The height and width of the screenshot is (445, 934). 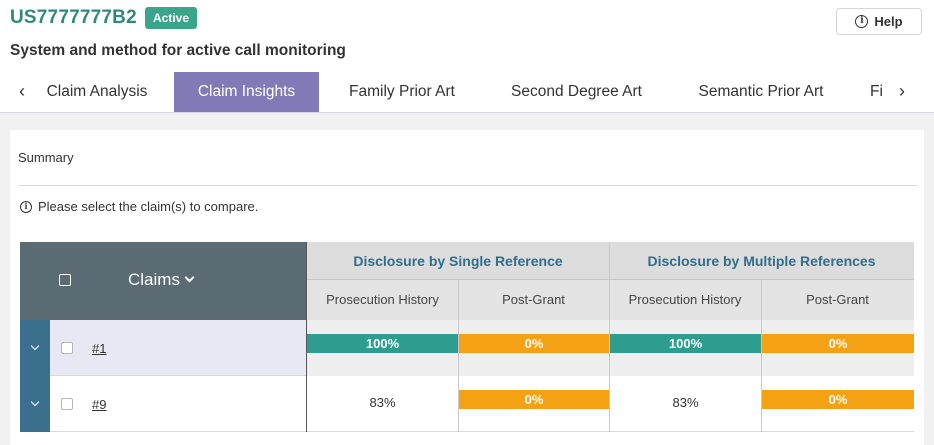 I want to click on claims-header: Claims, so click(x=163, y=281).